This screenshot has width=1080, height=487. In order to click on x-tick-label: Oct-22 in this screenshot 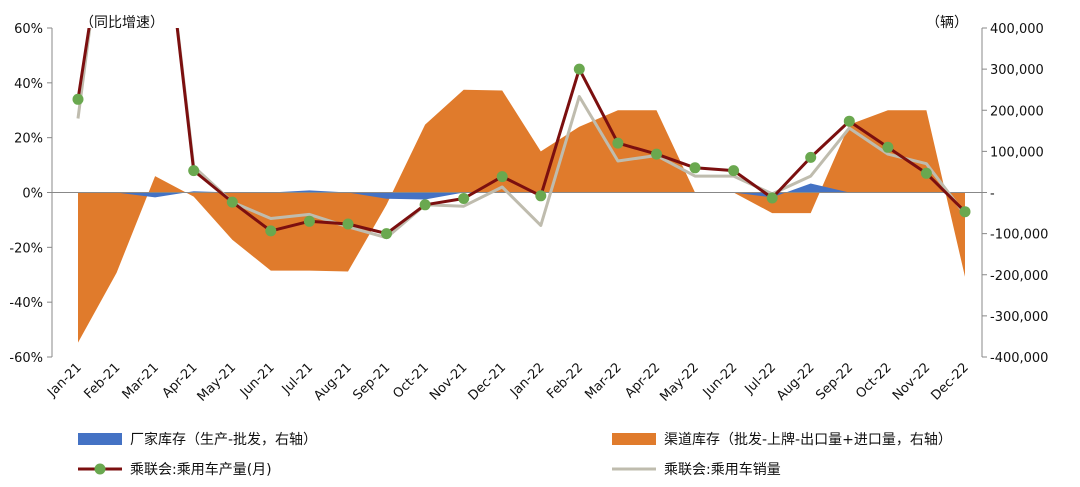, I will do `click(874, 381)`.